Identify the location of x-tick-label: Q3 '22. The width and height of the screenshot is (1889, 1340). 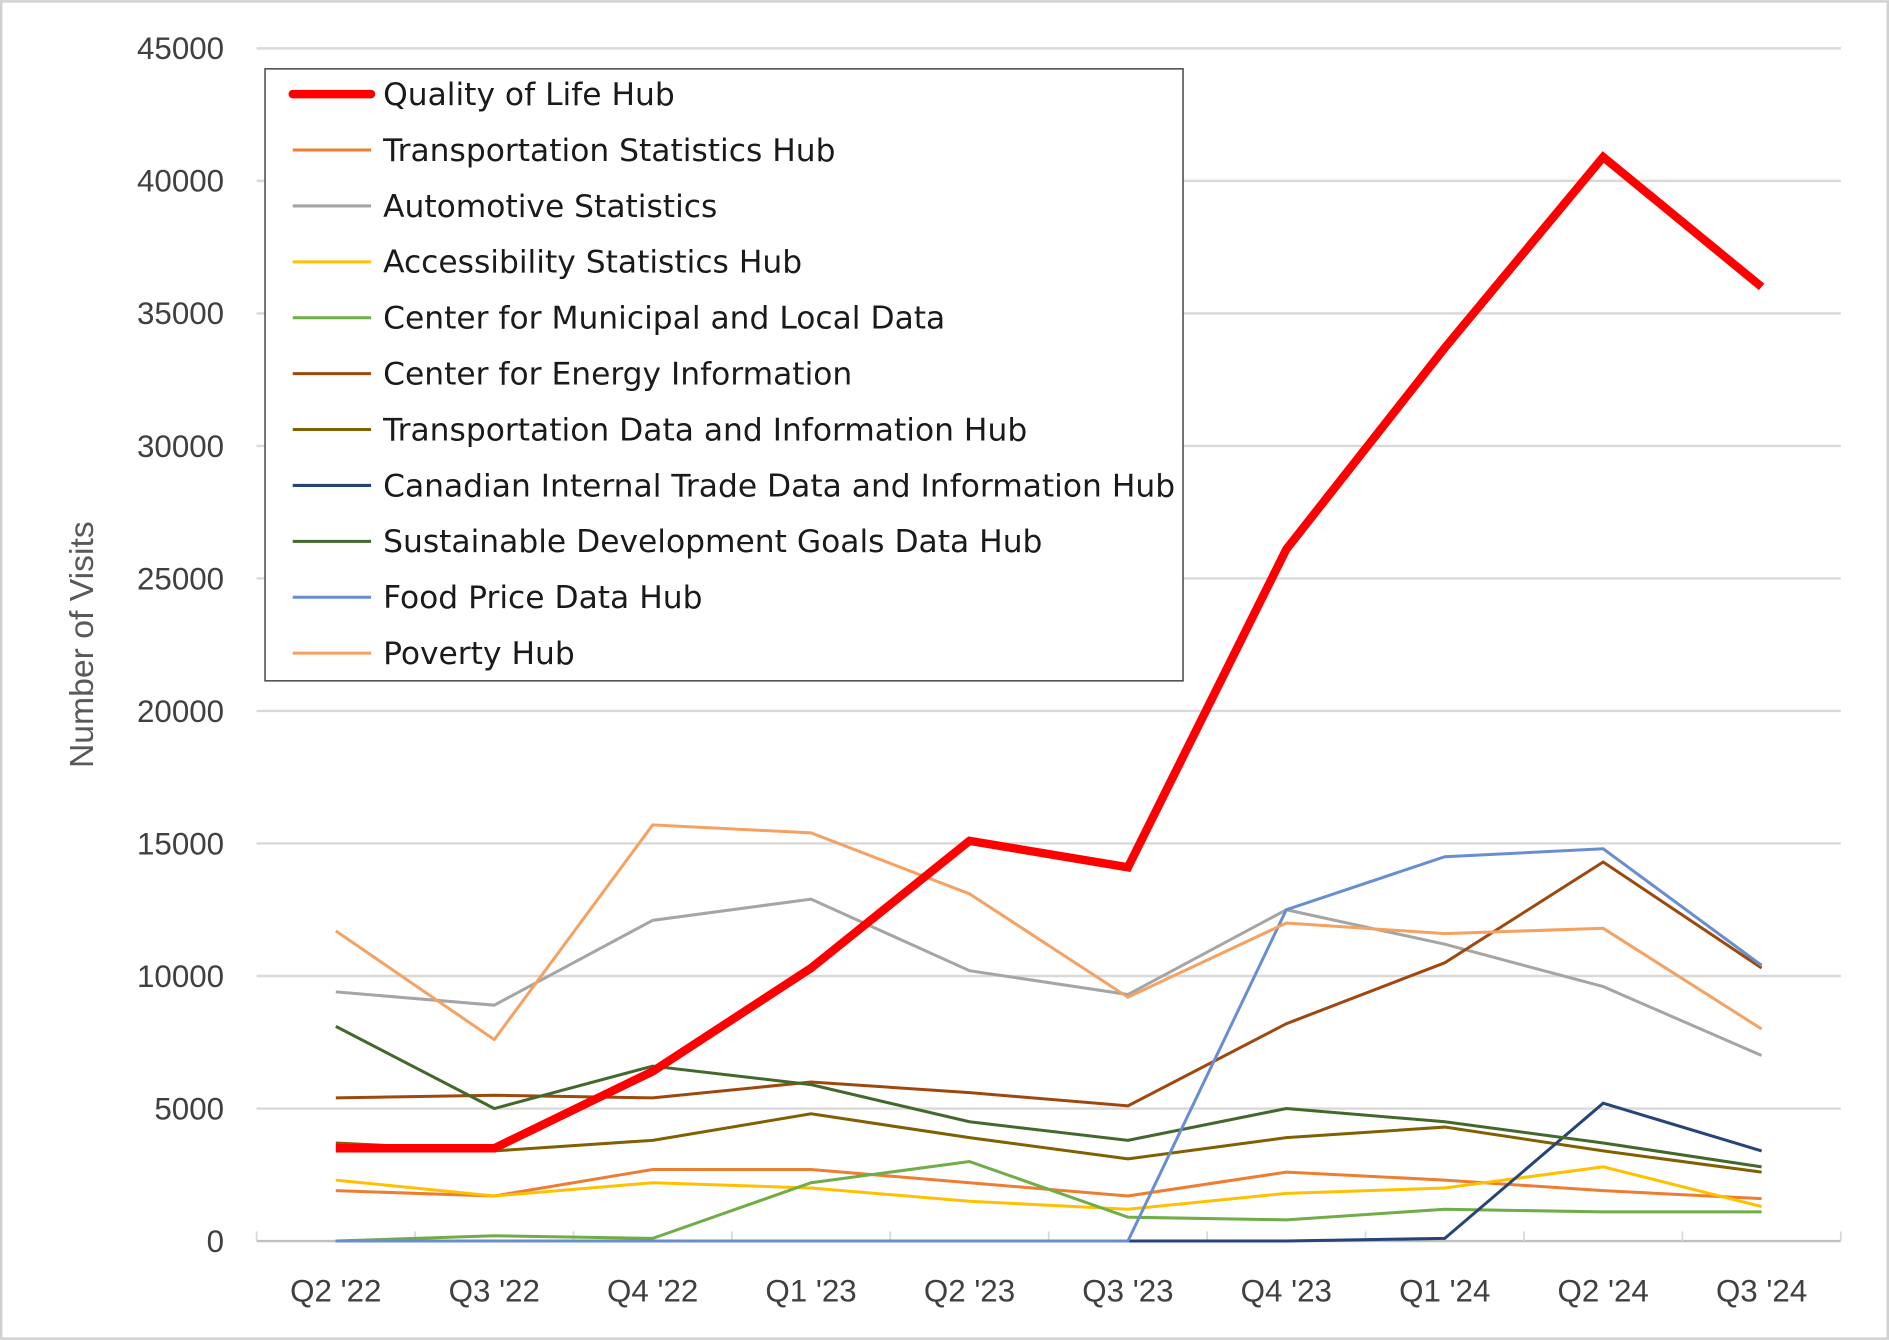
(494, 1290).